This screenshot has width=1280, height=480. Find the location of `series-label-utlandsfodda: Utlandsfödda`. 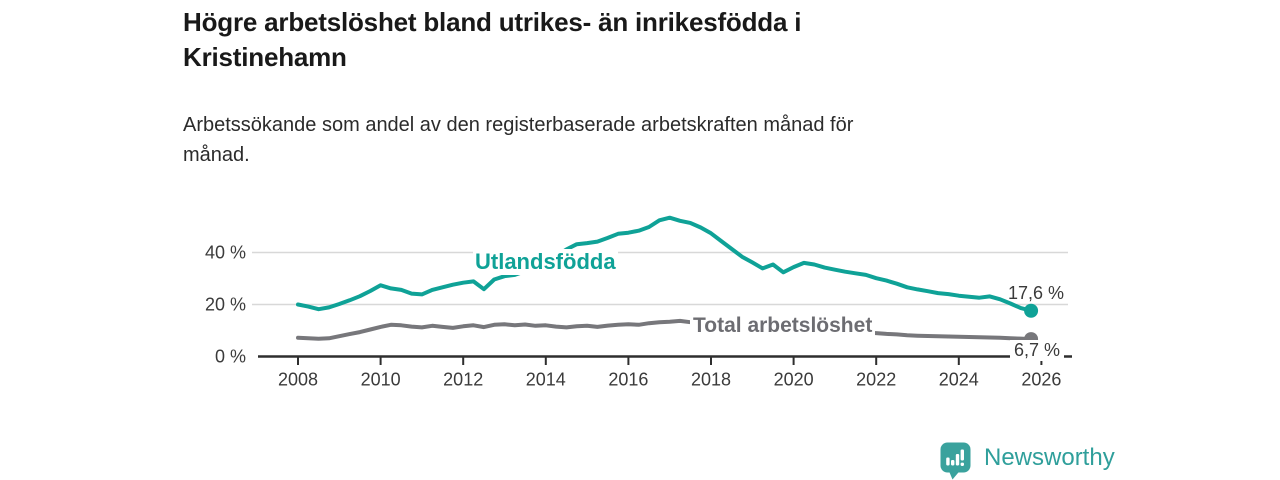

series-label-utlandsfodda: Utlandsfödda is located at coordinates (545, 262).